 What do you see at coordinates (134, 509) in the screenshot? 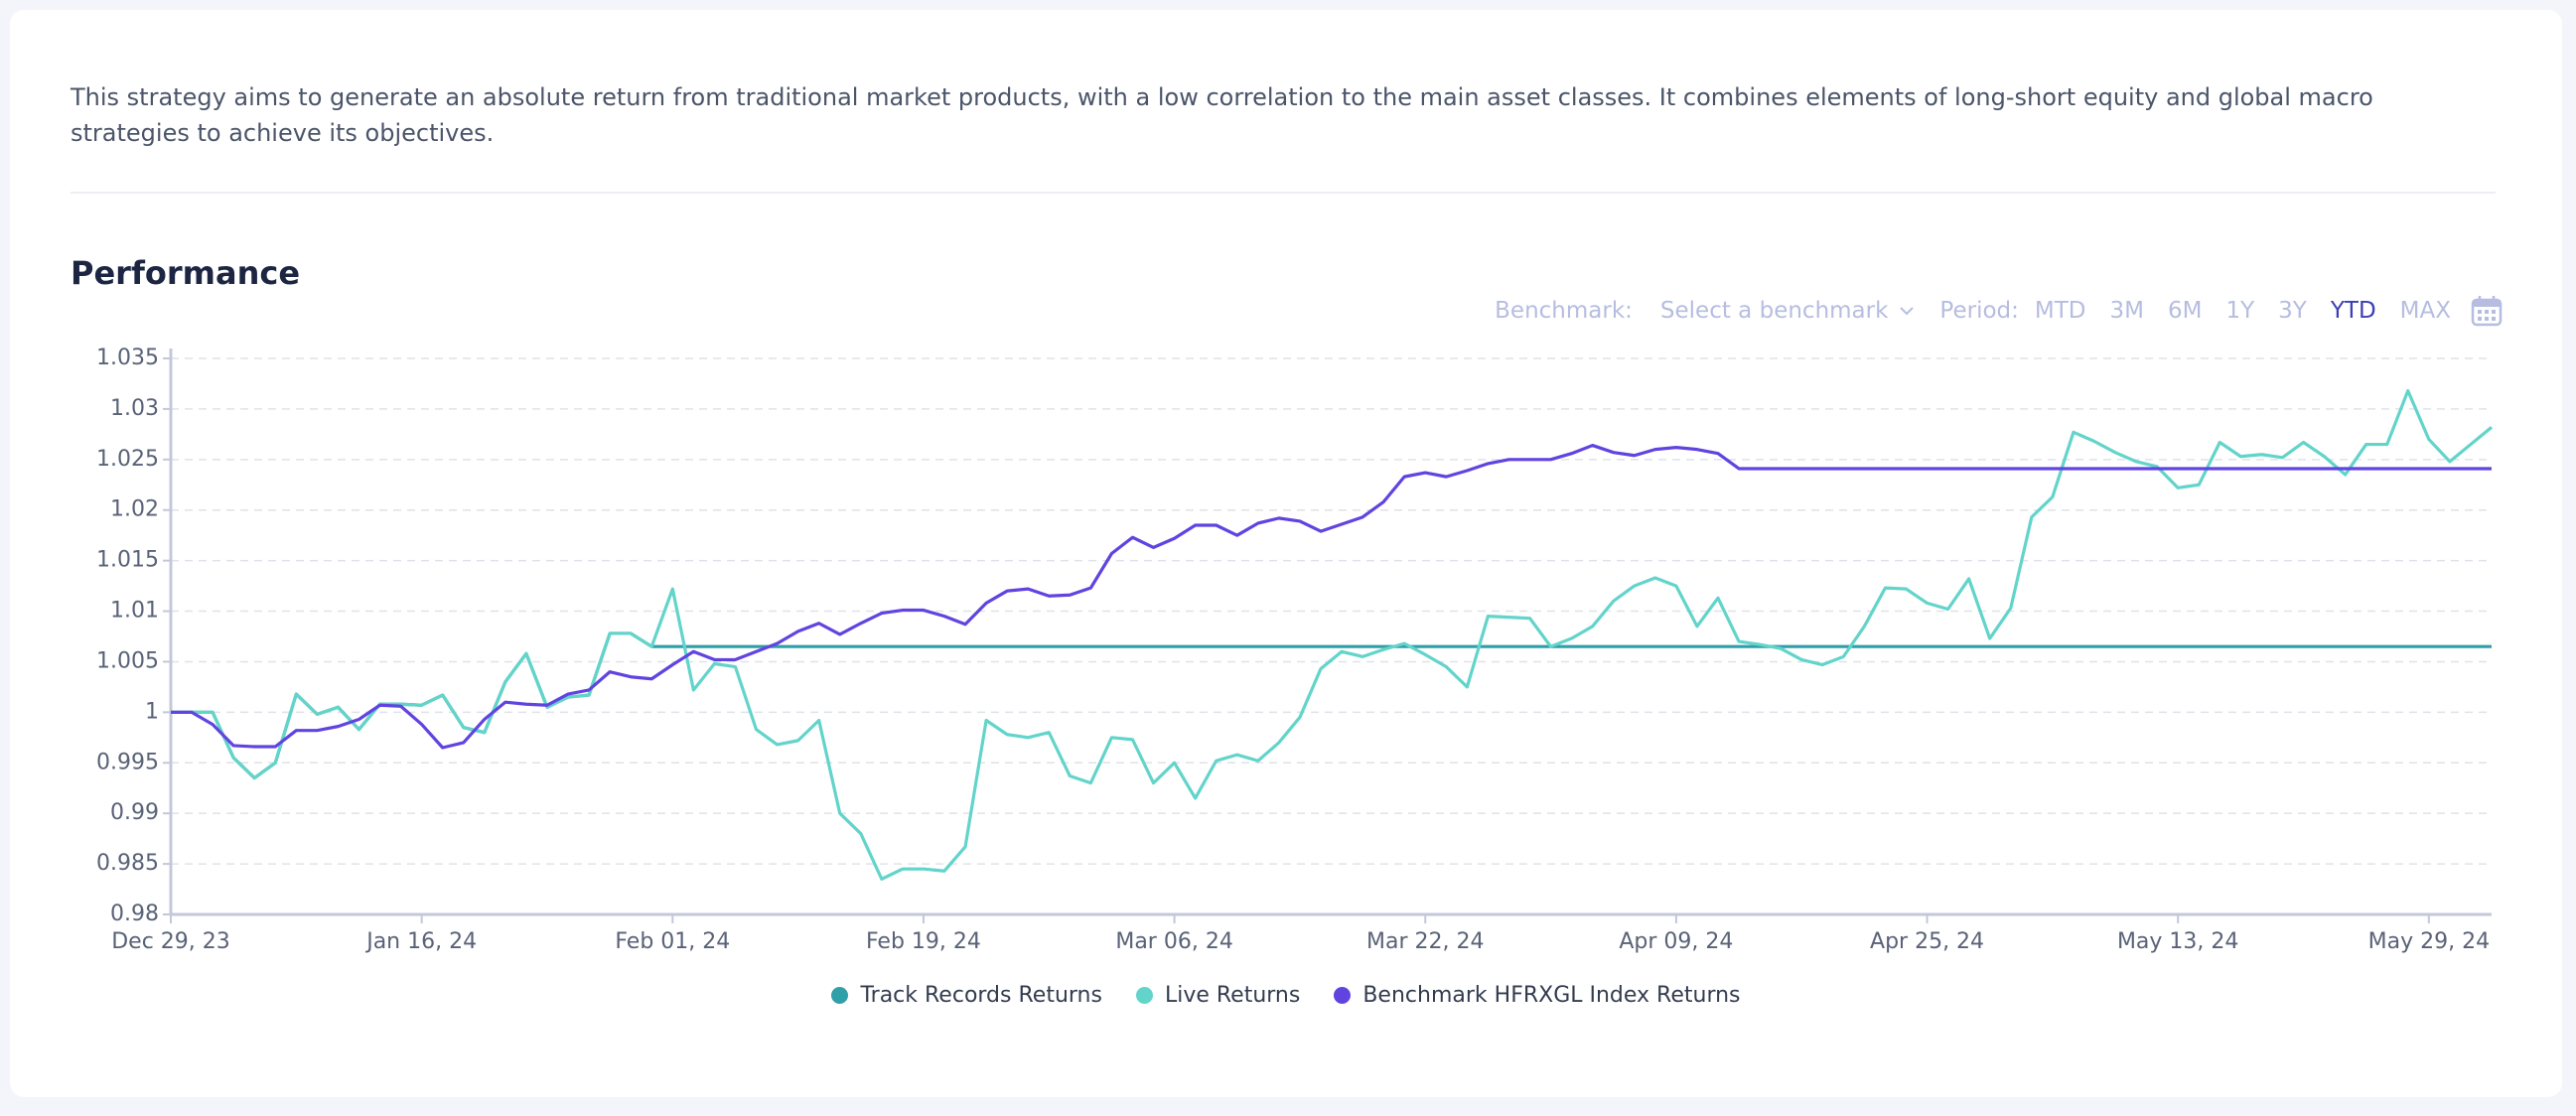
I see `y-tick-label: 1.02` at bounding box center [134, 509].